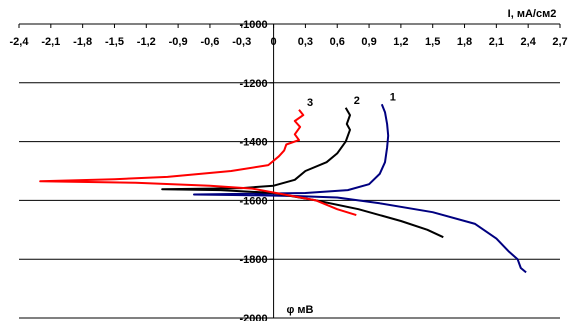 Image resolution: width=575 pixels, height=321 pixels. What do you see at coordinates (20, 42) in the screenshot?
I see `x-tick-label: -2,4` at bounding box center [20, 42].